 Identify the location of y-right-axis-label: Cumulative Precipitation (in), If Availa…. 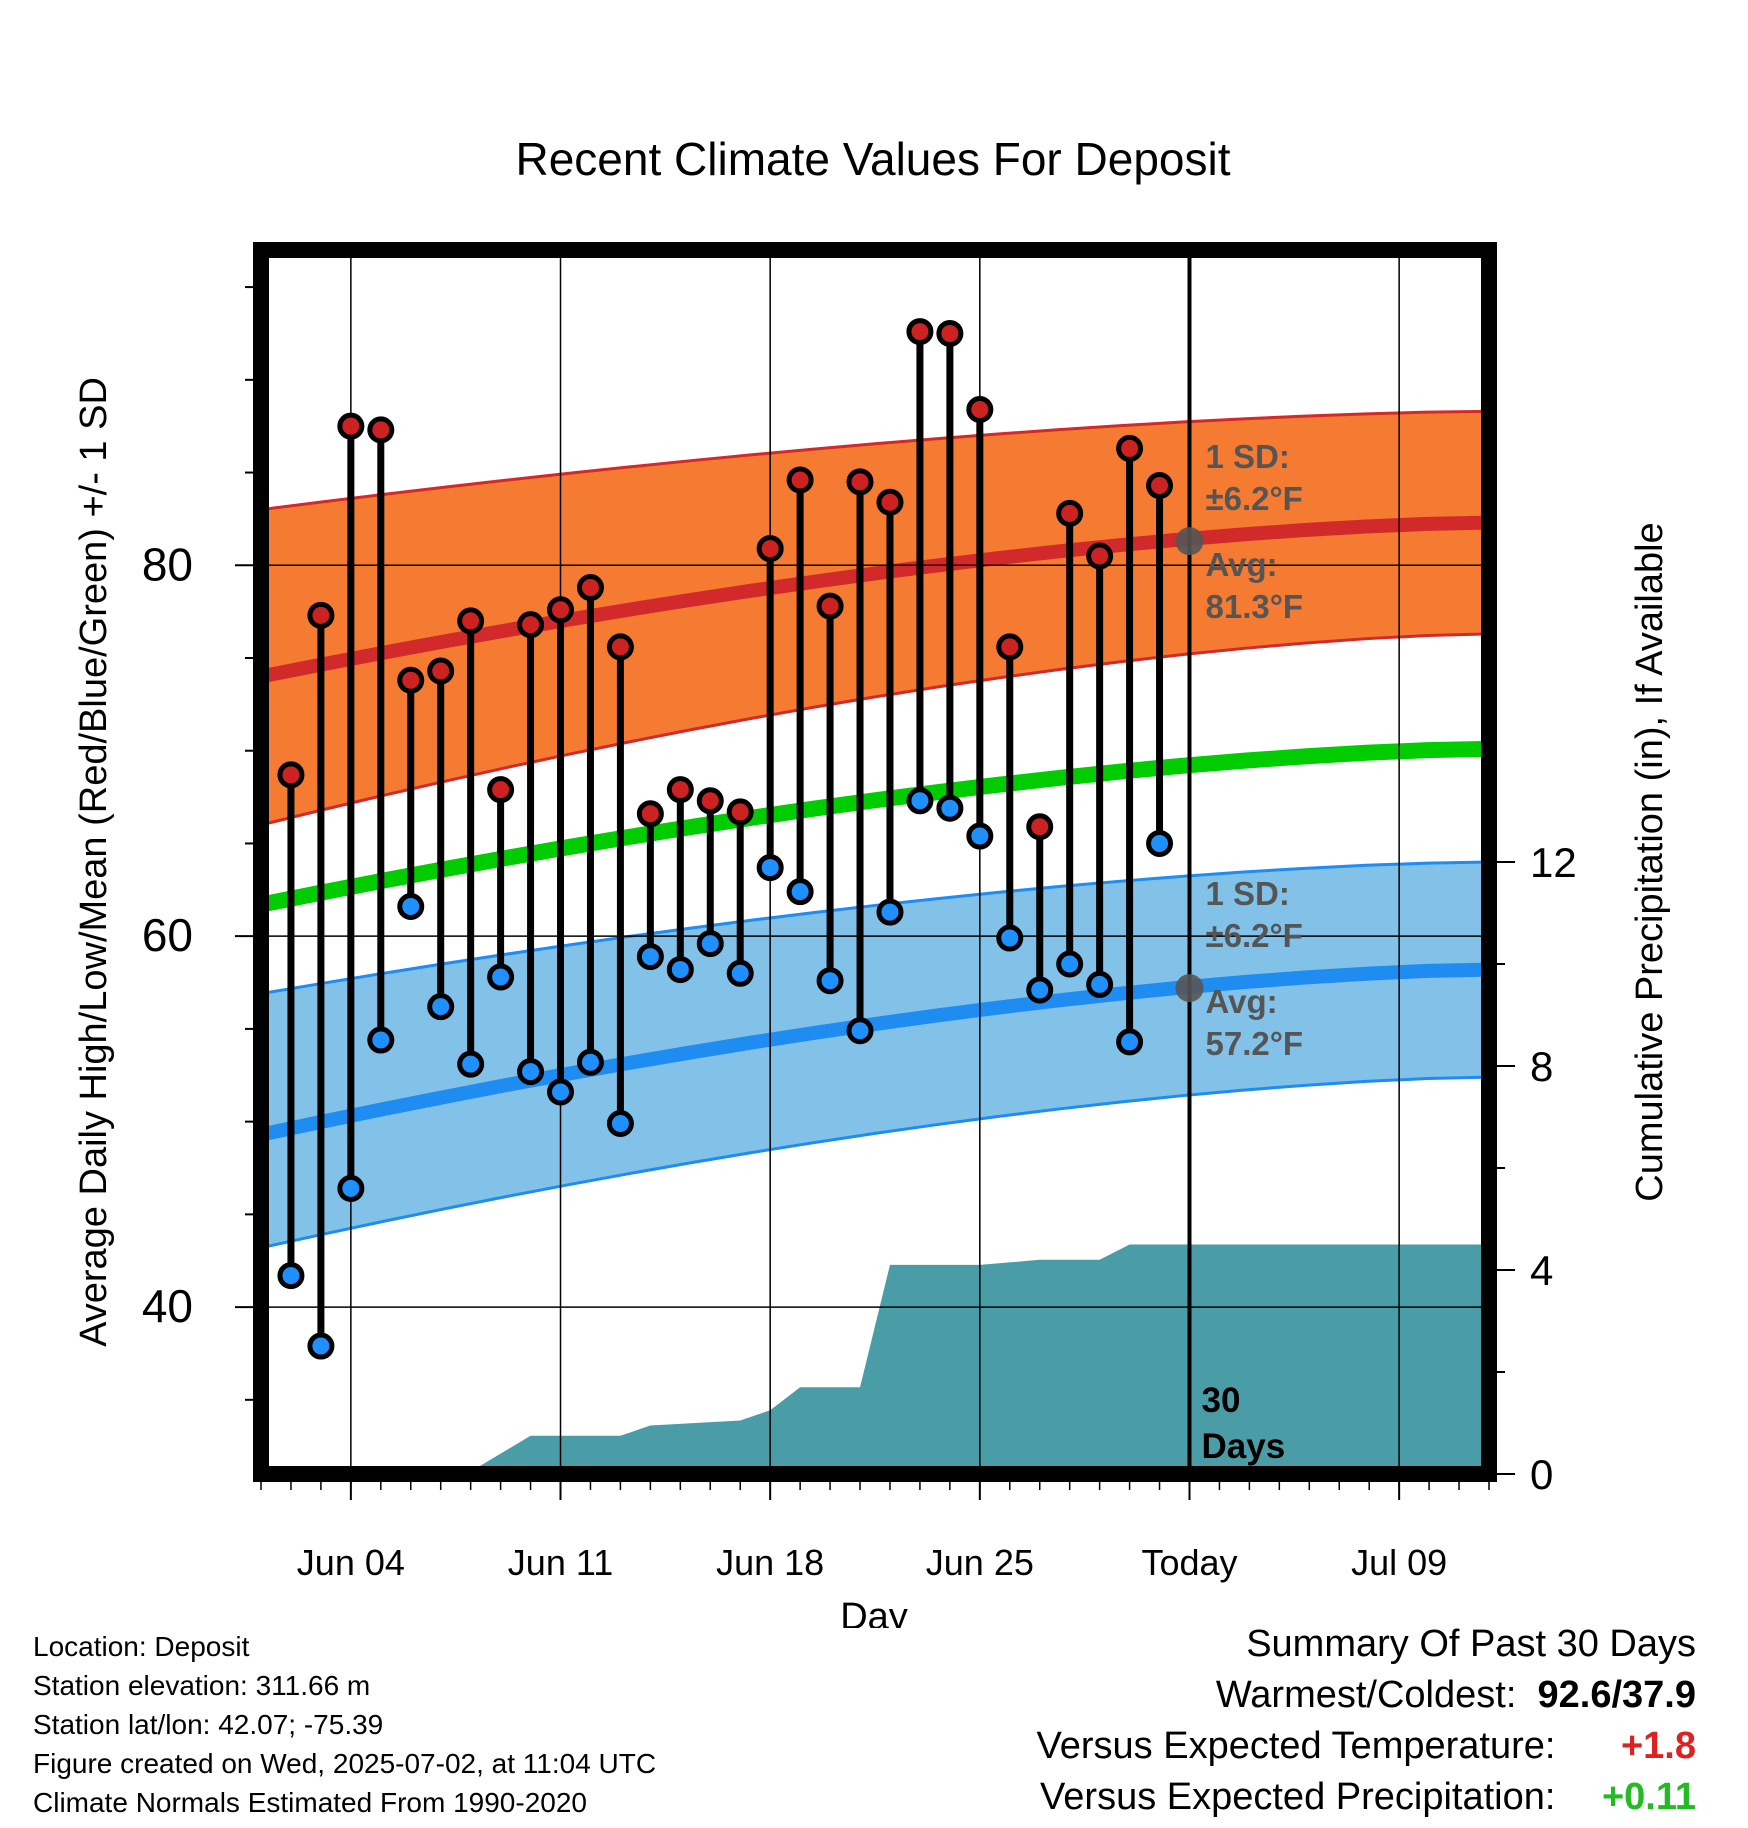
(1650, 861).